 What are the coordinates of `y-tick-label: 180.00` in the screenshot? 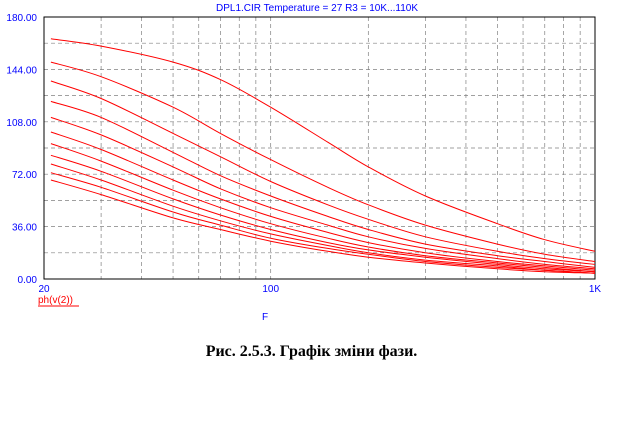 It's located at (21, 18).